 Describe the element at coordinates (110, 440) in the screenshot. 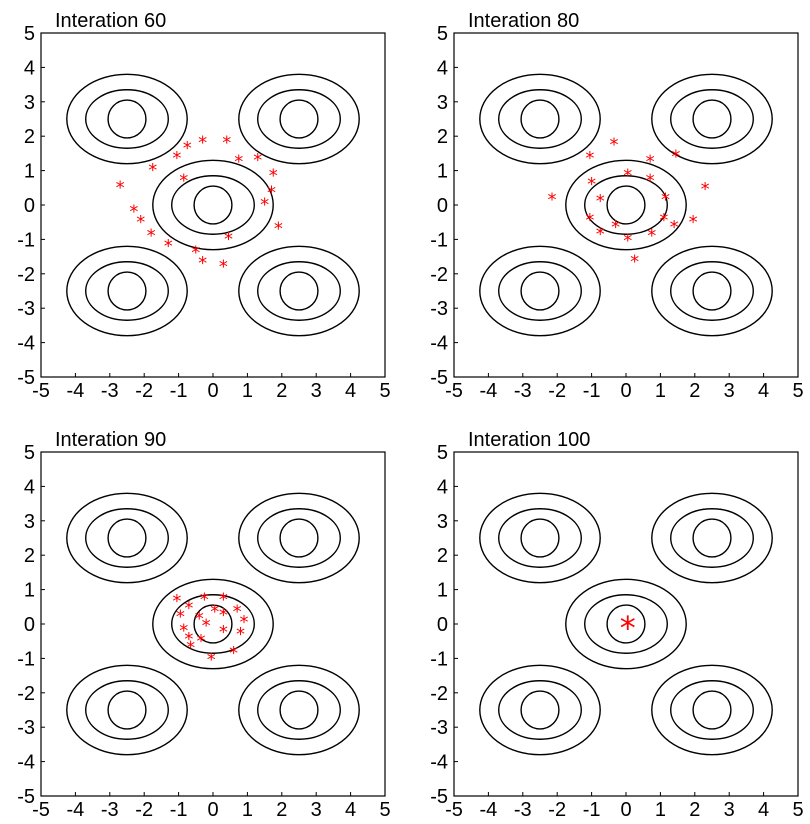

I see `panel-title: Interation 90` at that location.